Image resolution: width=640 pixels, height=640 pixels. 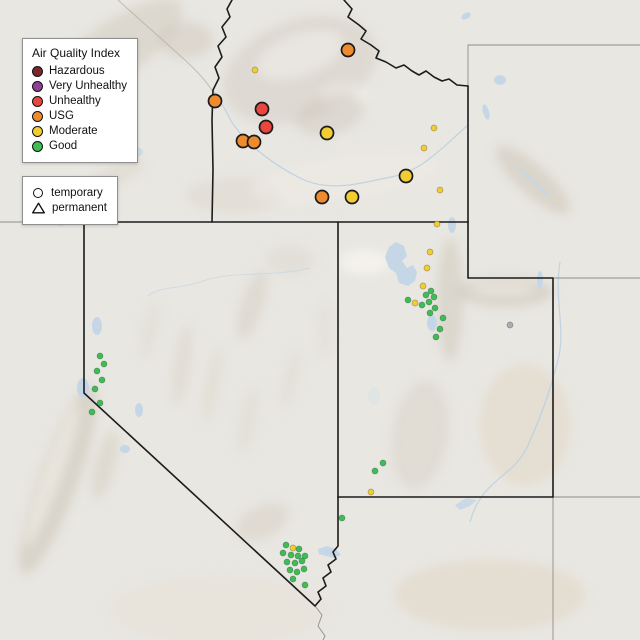 I want to click on permanent-triangle-icon, so click(x=38, y=208).